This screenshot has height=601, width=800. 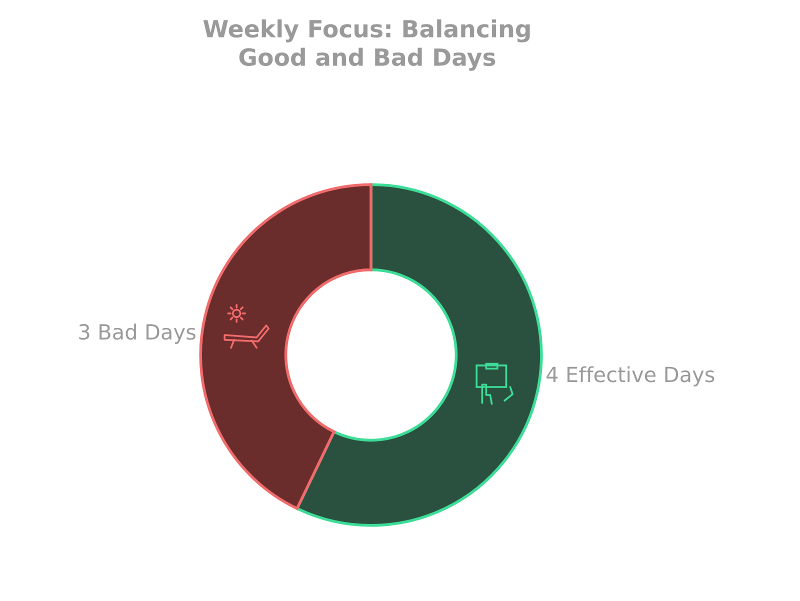 What do you see at coordinates (137, 334) in the screenshot?
I see `slice-label: 3 Bad Days` at bounding box center [137, 334].